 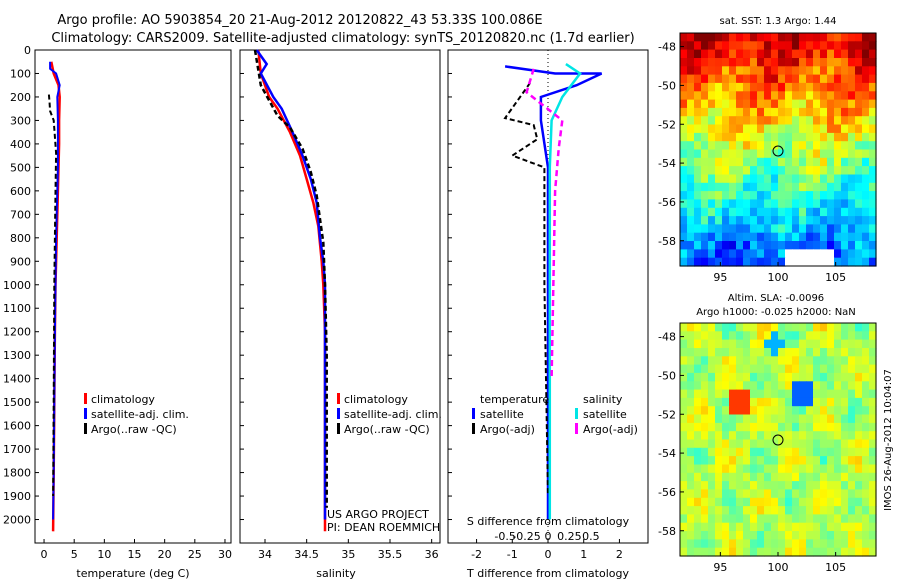 I want to click on y-tick-label: 600, so click(x=20, y=191).